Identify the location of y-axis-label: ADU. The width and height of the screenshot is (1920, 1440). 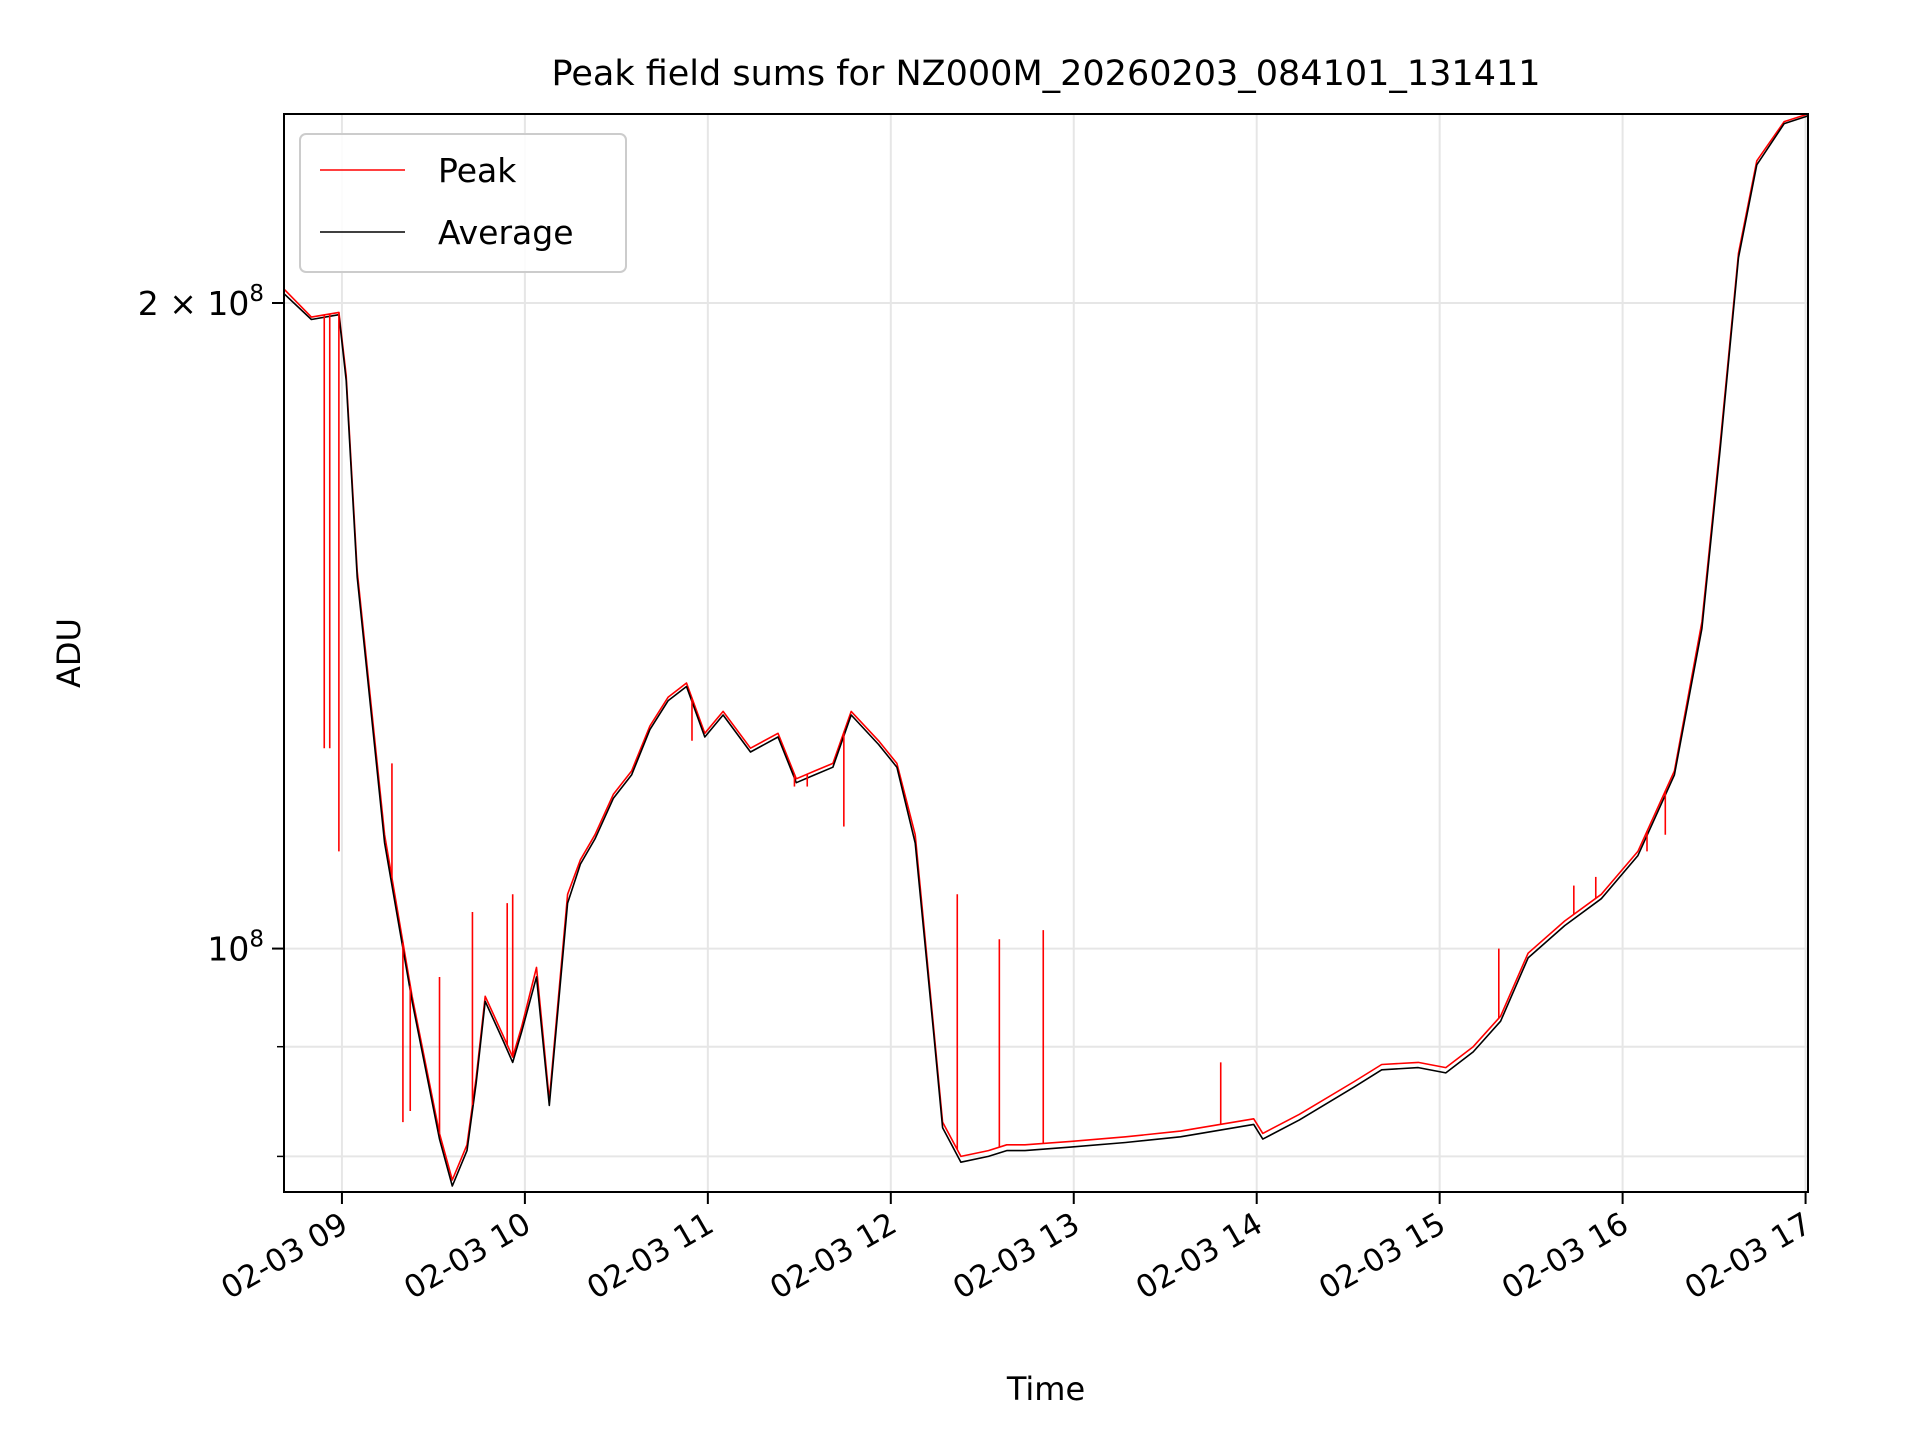
(69, 653).